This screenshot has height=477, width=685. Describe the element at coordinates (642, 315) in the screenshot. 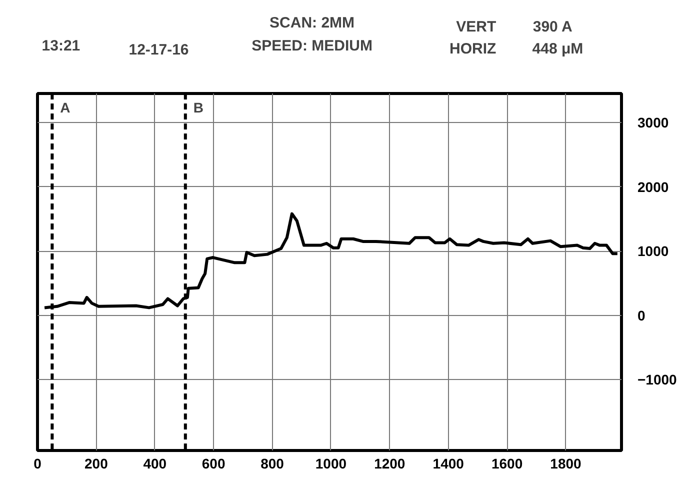

I see `y-tick-label: 0` at that location.